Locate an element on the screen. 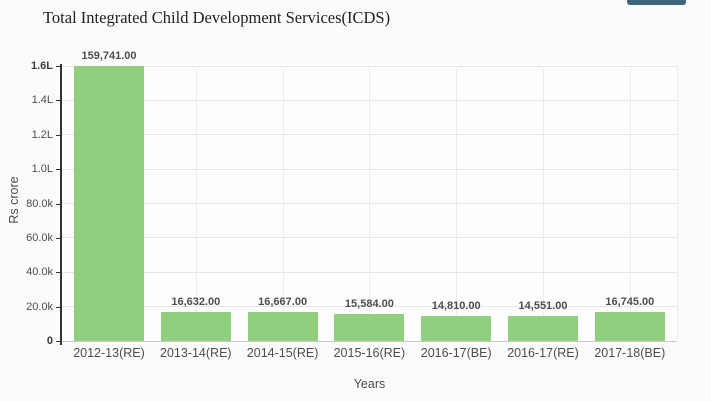 The image size is (711, 401). bar-value-label: 15,584.00 is located at coordinates (369, 304).